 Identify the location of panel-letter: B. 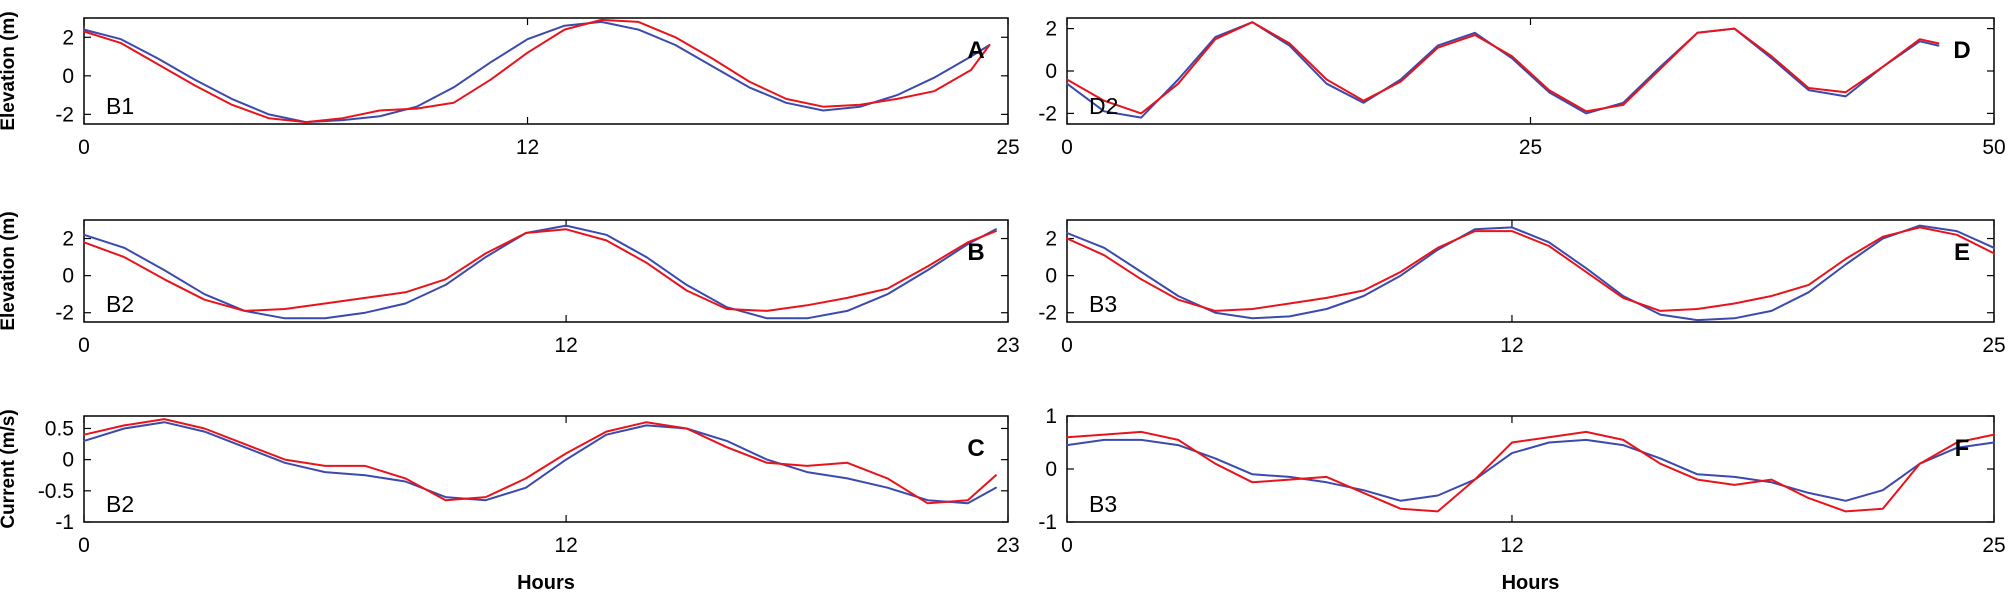
(975, 252).